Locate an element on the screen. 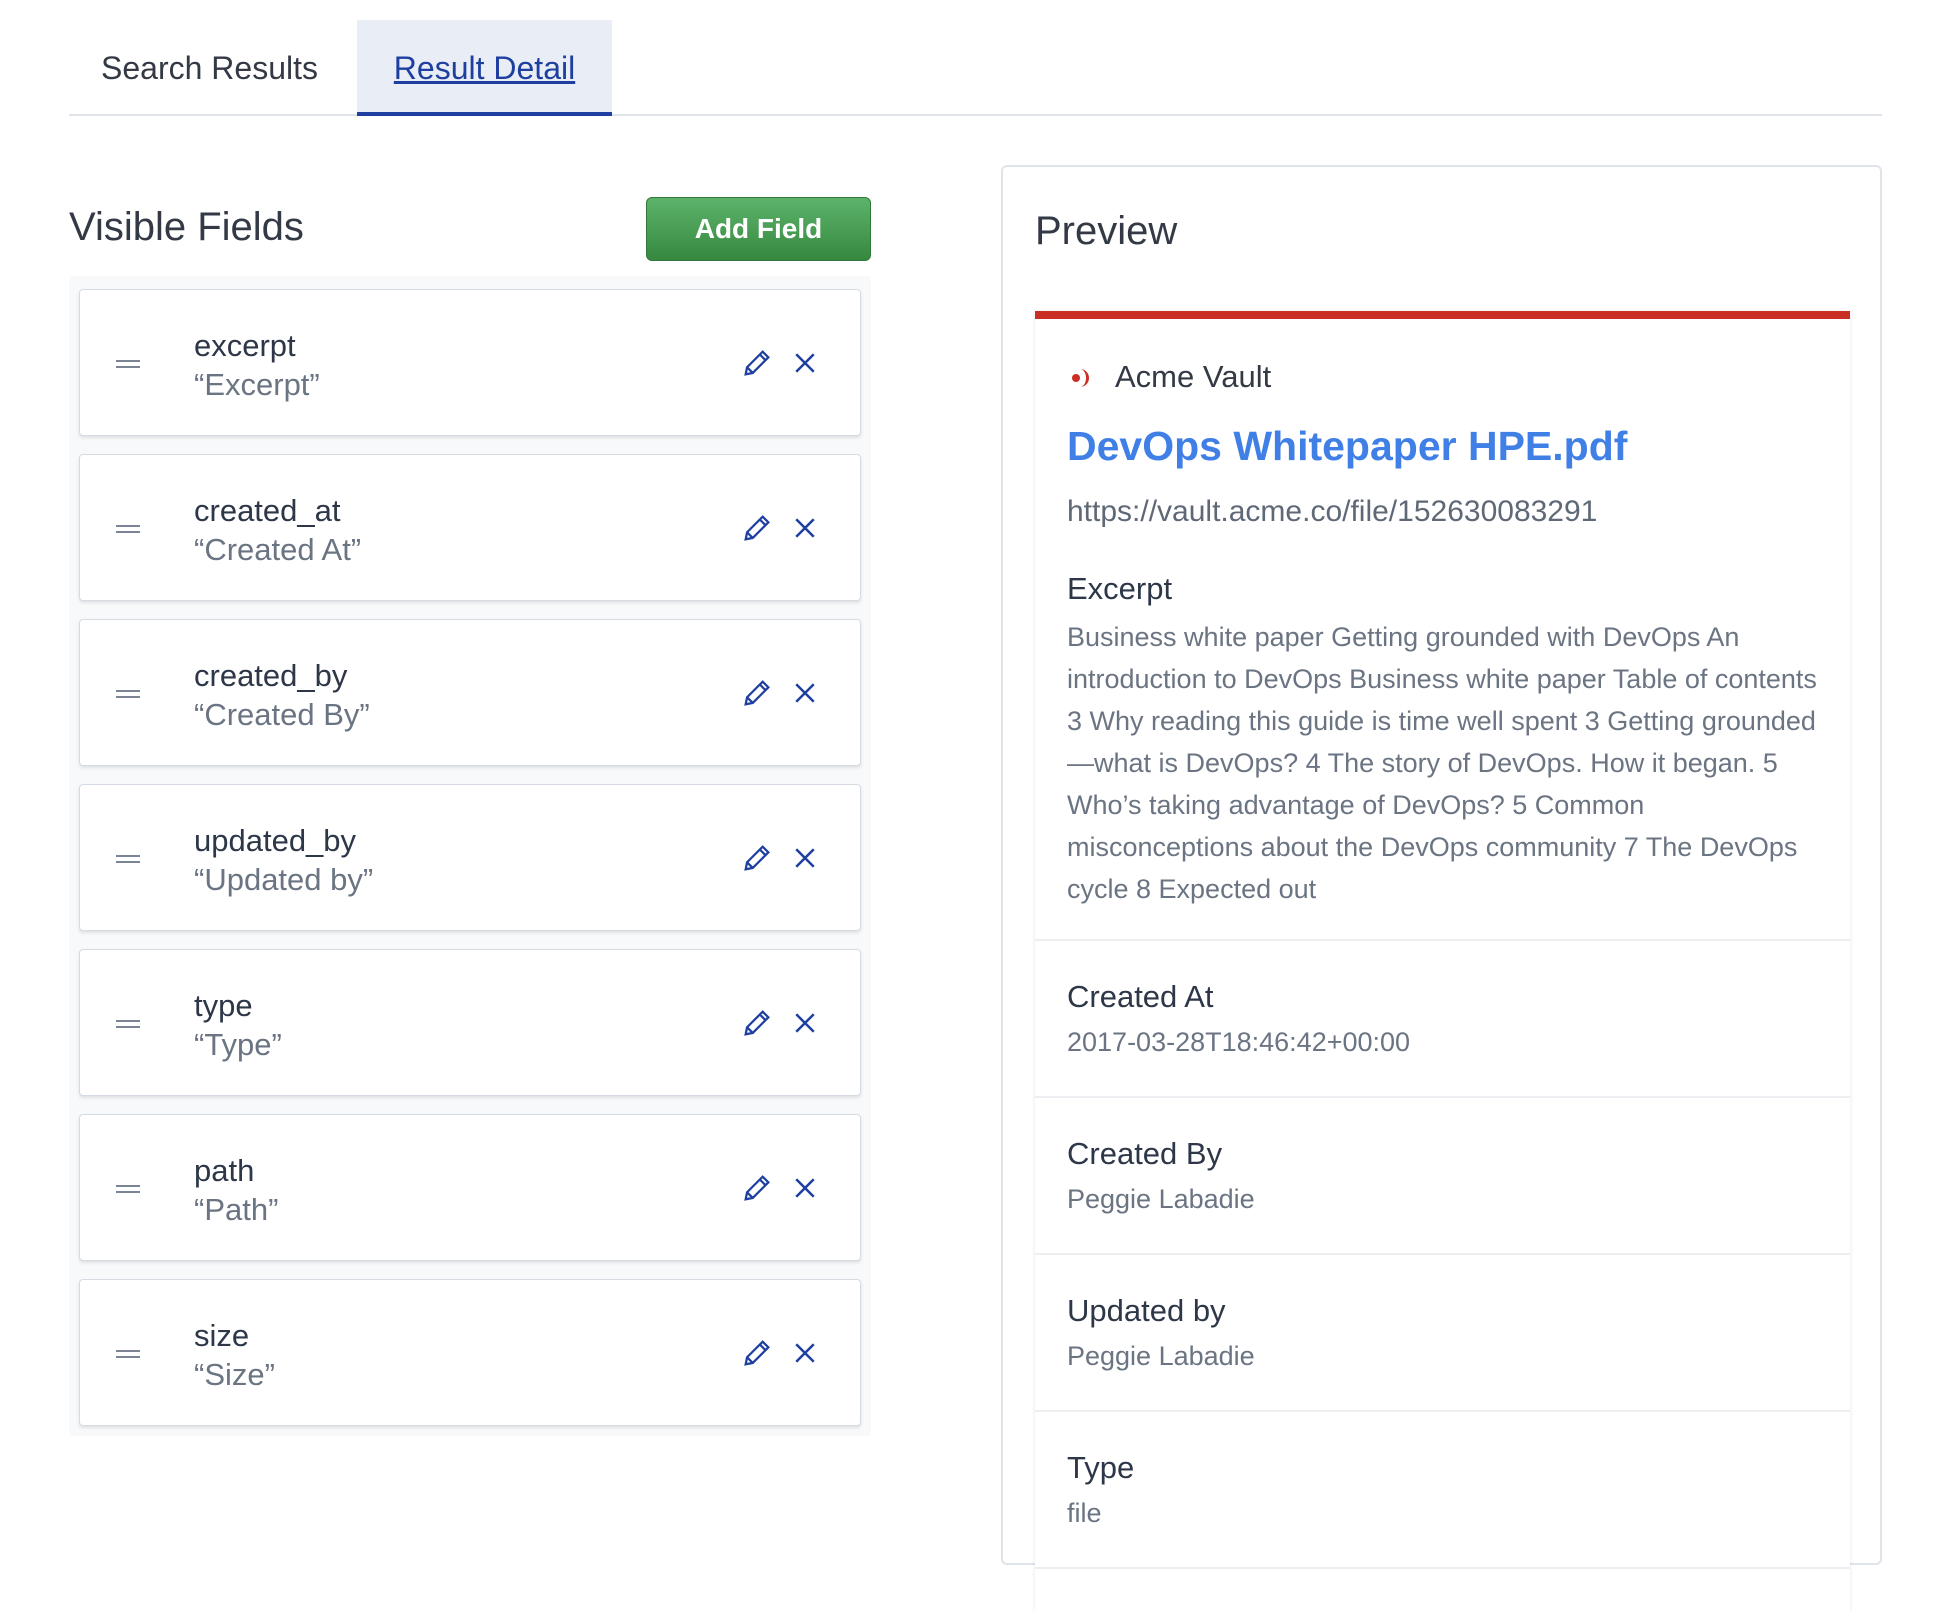 The image size is (1952, 1611). field-card: updated_by “Updated by” is located at coordinates (470, 857).